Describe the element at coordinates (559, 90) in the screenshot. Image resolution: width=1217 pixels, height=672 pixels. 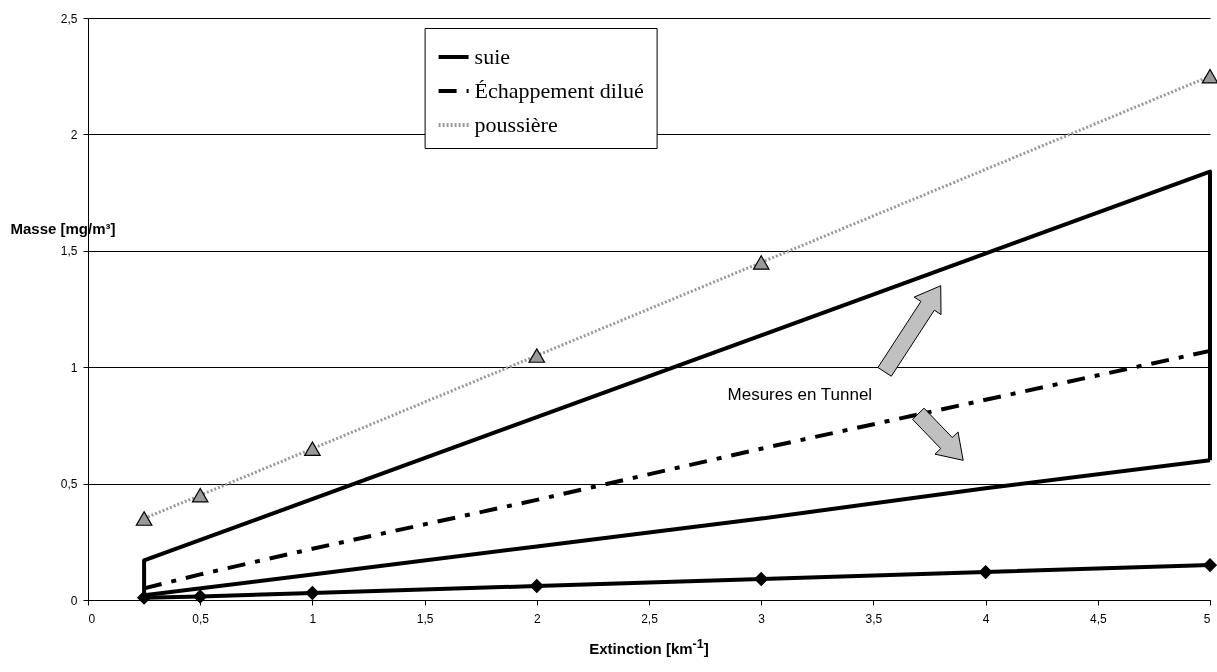
I see `legend-label: Échappement dilué` at that location.